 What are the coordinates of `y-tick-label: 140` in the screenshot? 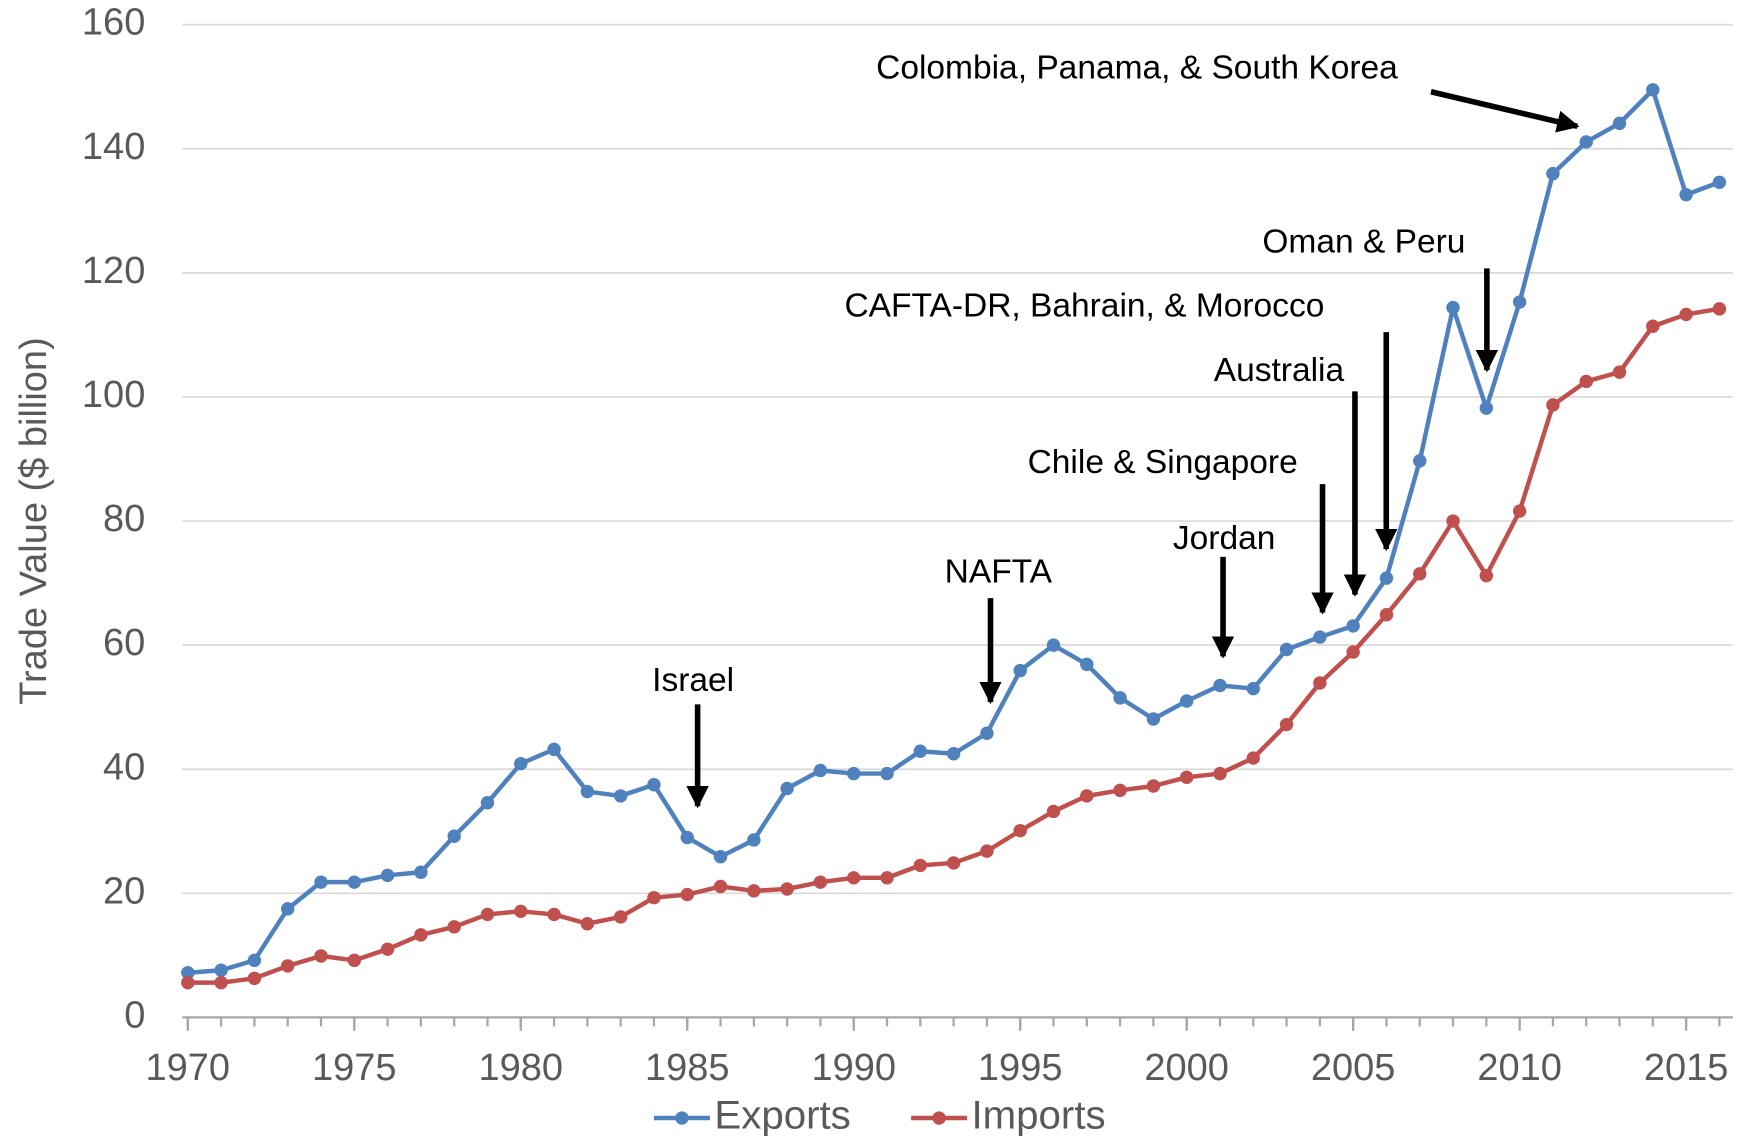 It's located at (113, 147).